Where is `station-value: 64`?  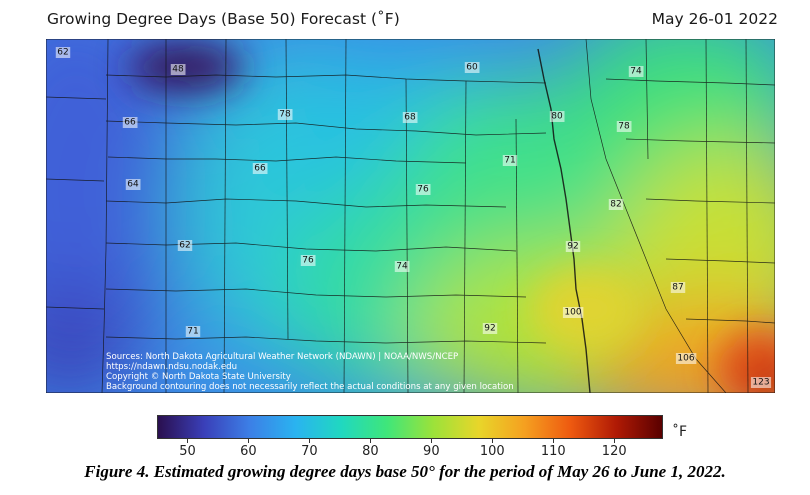
station-value: 64 is located at coordinates (133, 185).